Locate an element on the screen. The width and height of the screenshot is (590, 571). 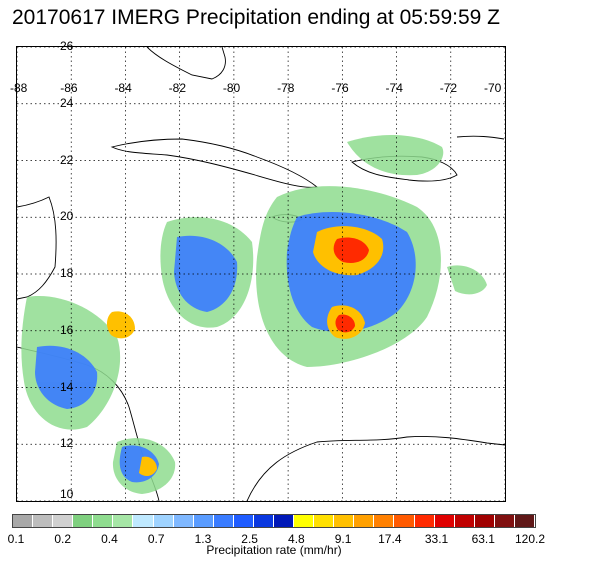
lon-tick-label: -76 is located at coordinates (340, 88).